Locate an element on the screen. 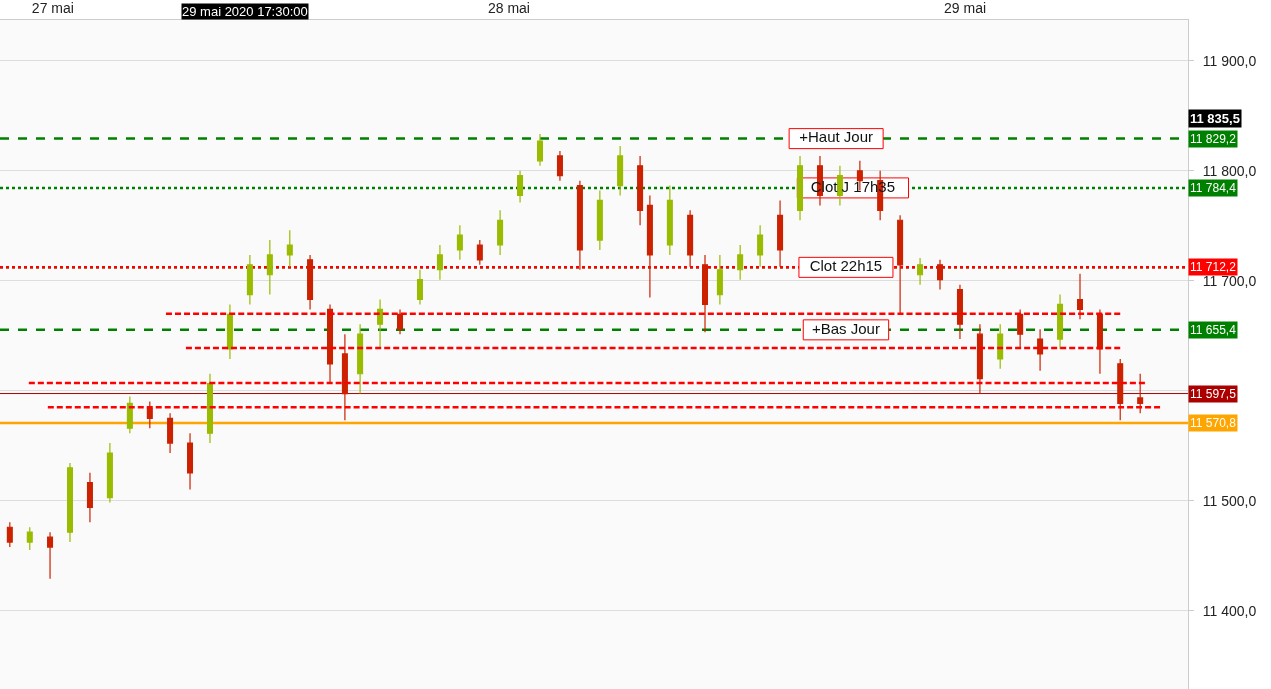 The height and width of the screenshot is (689, 1271). y-tick-label: 11 400,0 is located at coordinates (1229, 610).